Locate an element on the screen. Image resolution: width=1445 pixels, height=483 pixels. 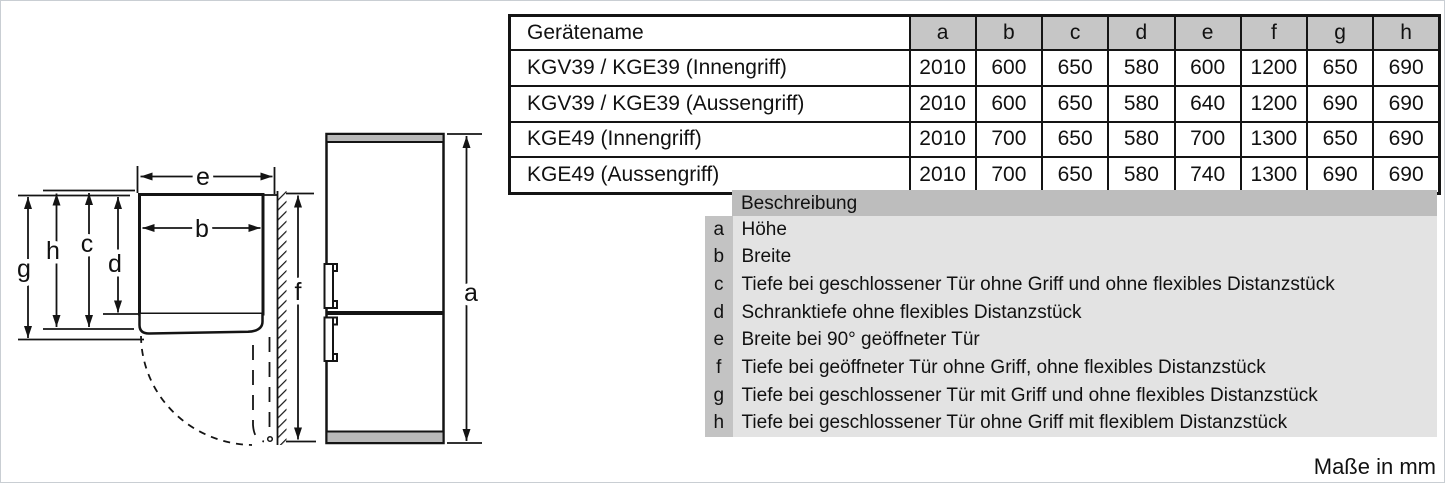
label-b: b is located at coordinates (202, 229).